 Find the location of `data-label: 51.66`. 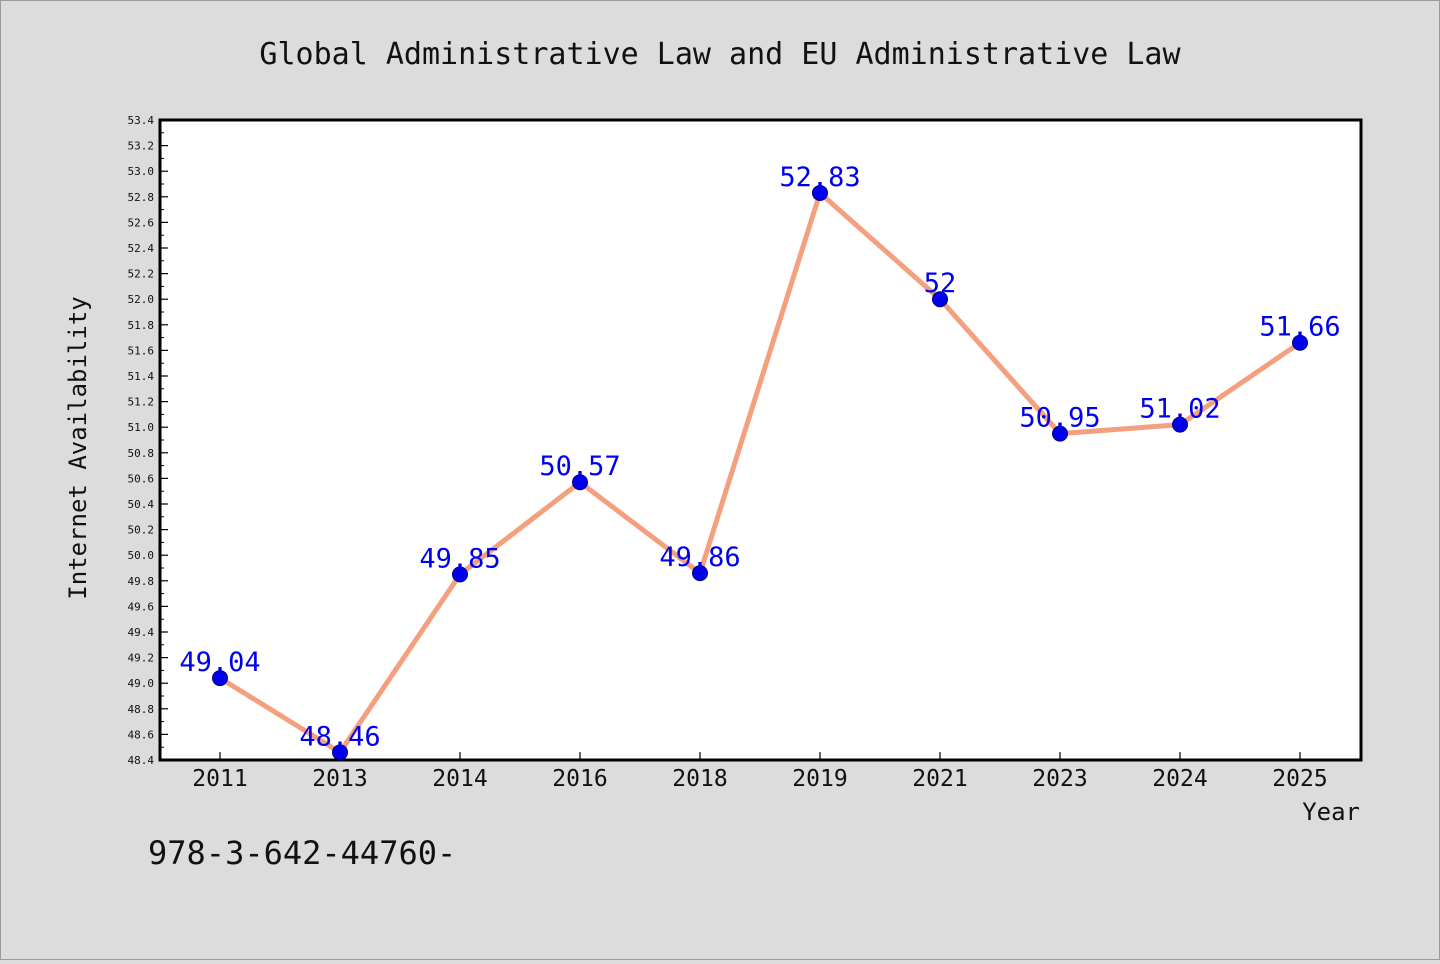

data-label: 51.66 is located at coordinates (1299, 327).